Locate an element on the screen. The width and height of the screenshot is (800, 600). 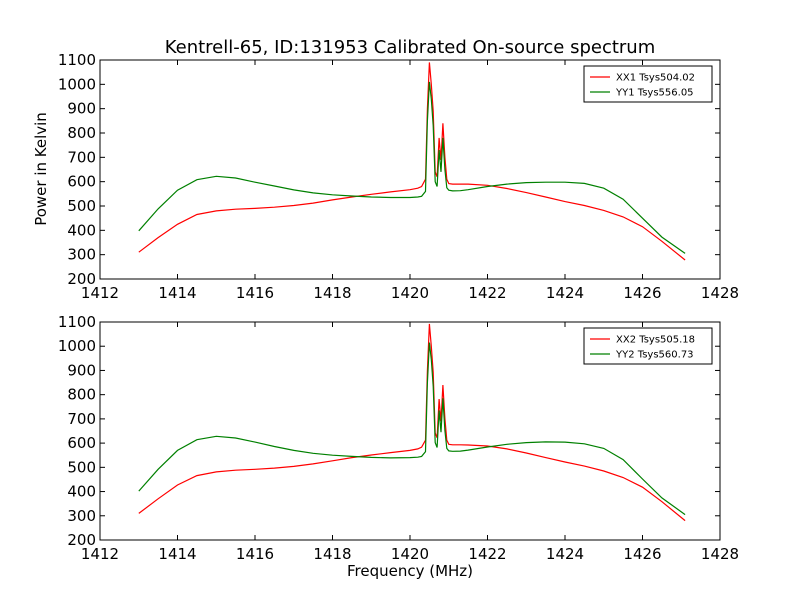
legend-1: XX1 Tsys504.02 YY1 Tsys556.05 is located at coordinates (648, 84).